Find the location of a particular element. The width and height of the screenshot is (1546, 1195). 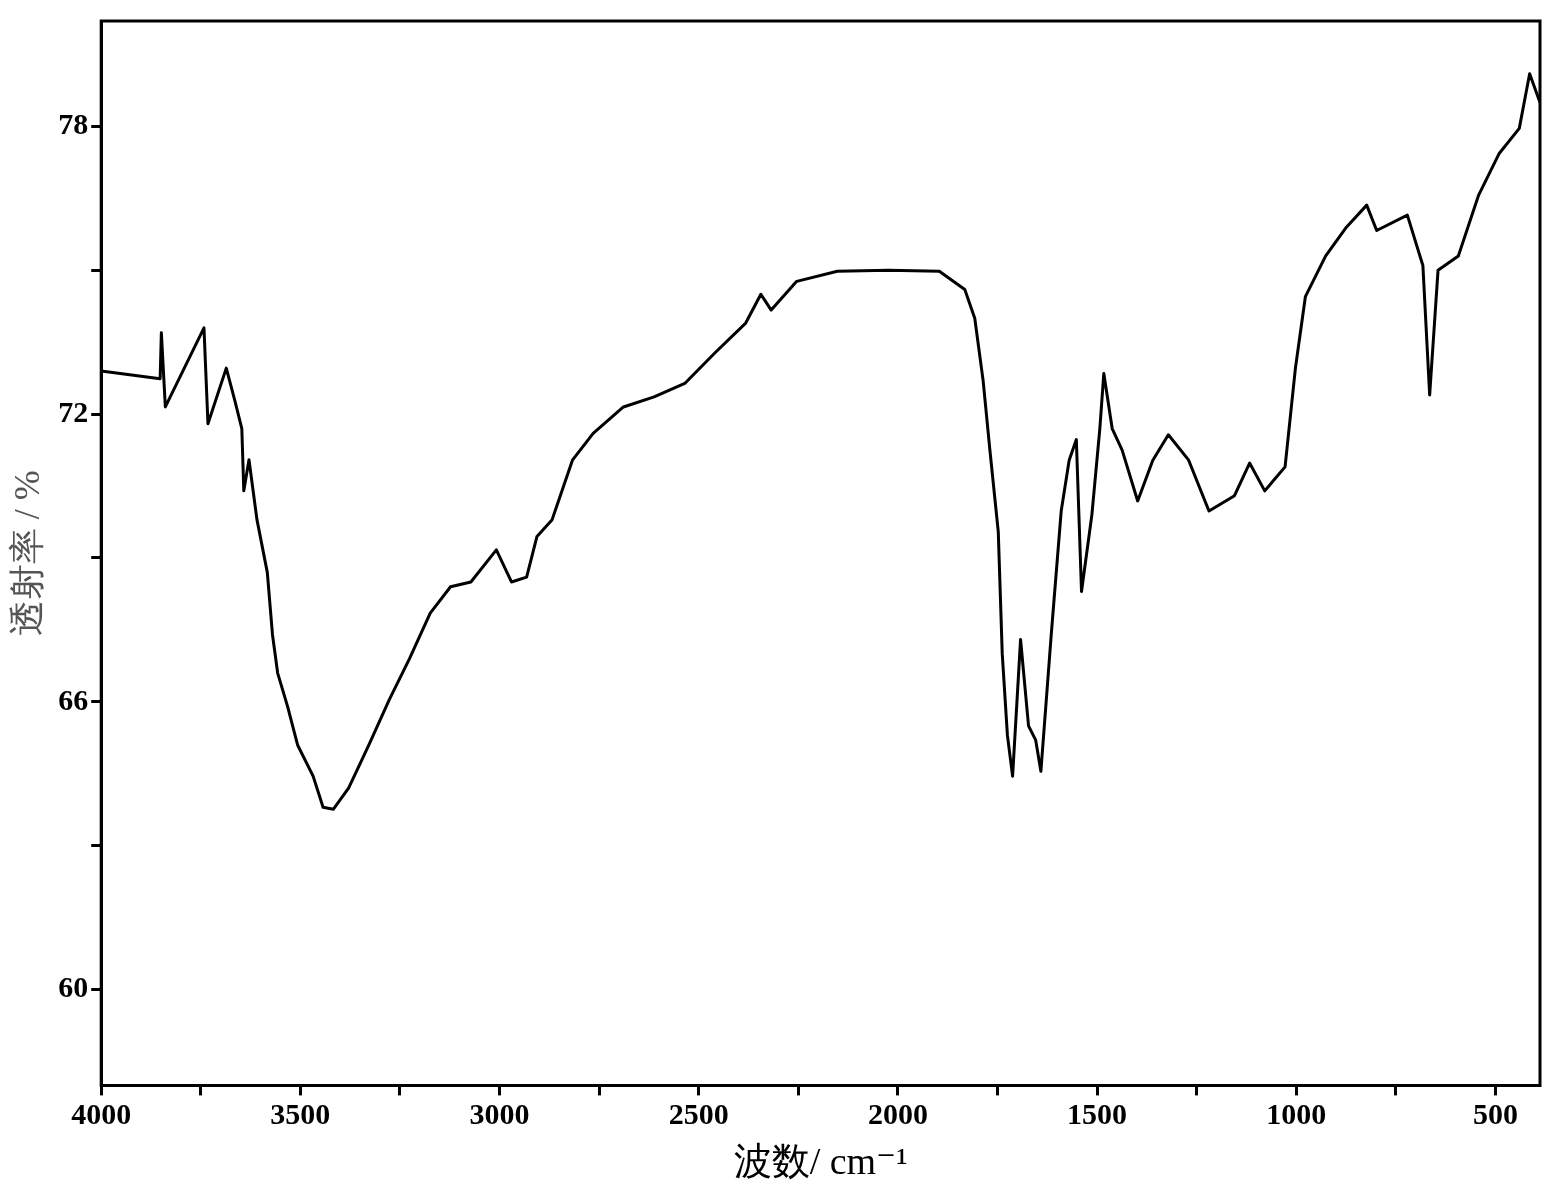

x-tick-label: 500 is located at coordinates (1495, 1114).